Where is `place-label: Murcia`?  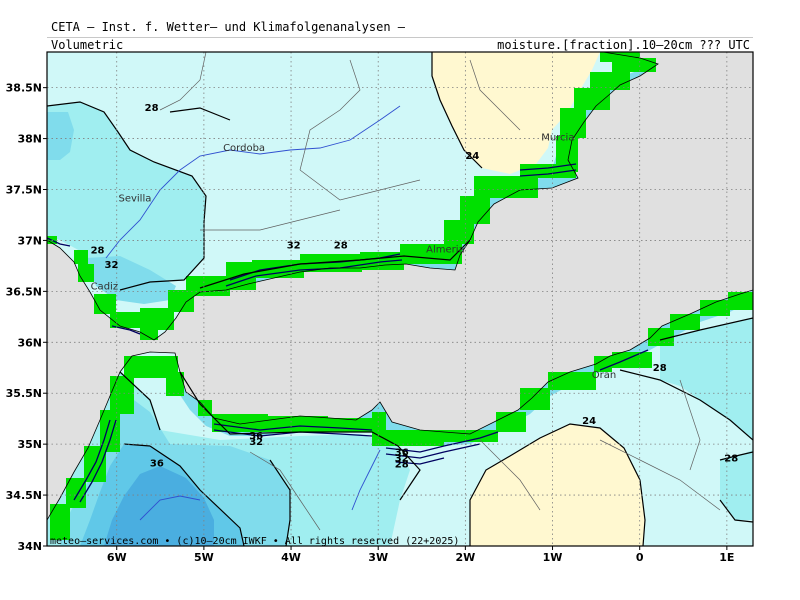 place-label: Murcia is located at coordinates (557, 138).